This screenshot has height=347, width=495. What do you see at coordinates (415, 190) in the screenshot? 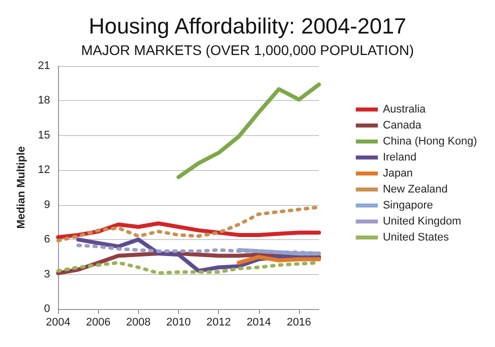
I see `legend-label: New Zealand` at bounding box center [415, 190].